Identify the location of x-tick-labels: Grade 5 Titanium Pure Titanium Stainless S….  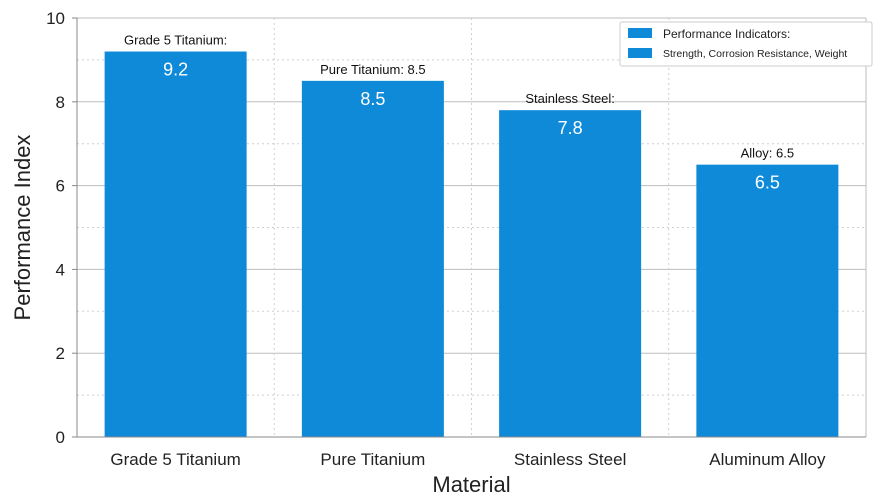
(468, 459).